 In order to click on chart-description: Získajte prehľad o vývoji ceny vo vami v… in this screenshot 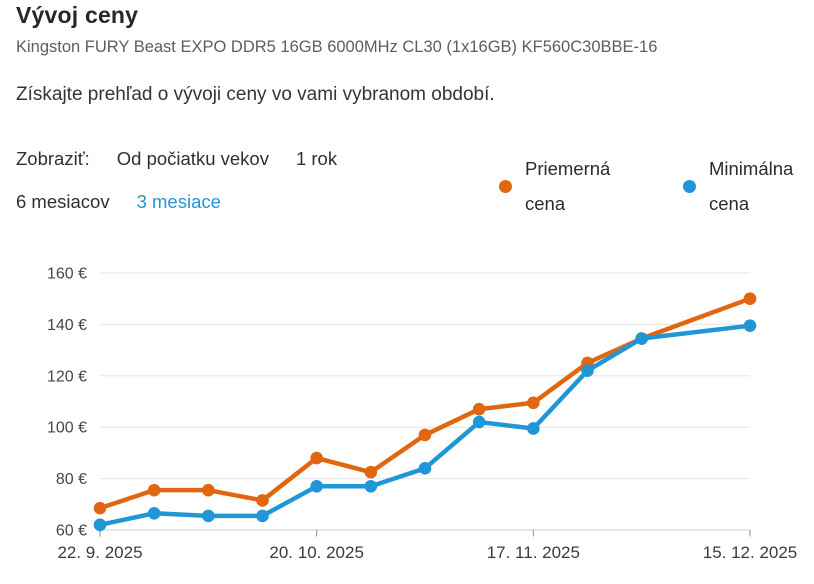, I will do `click(255, 94)`.